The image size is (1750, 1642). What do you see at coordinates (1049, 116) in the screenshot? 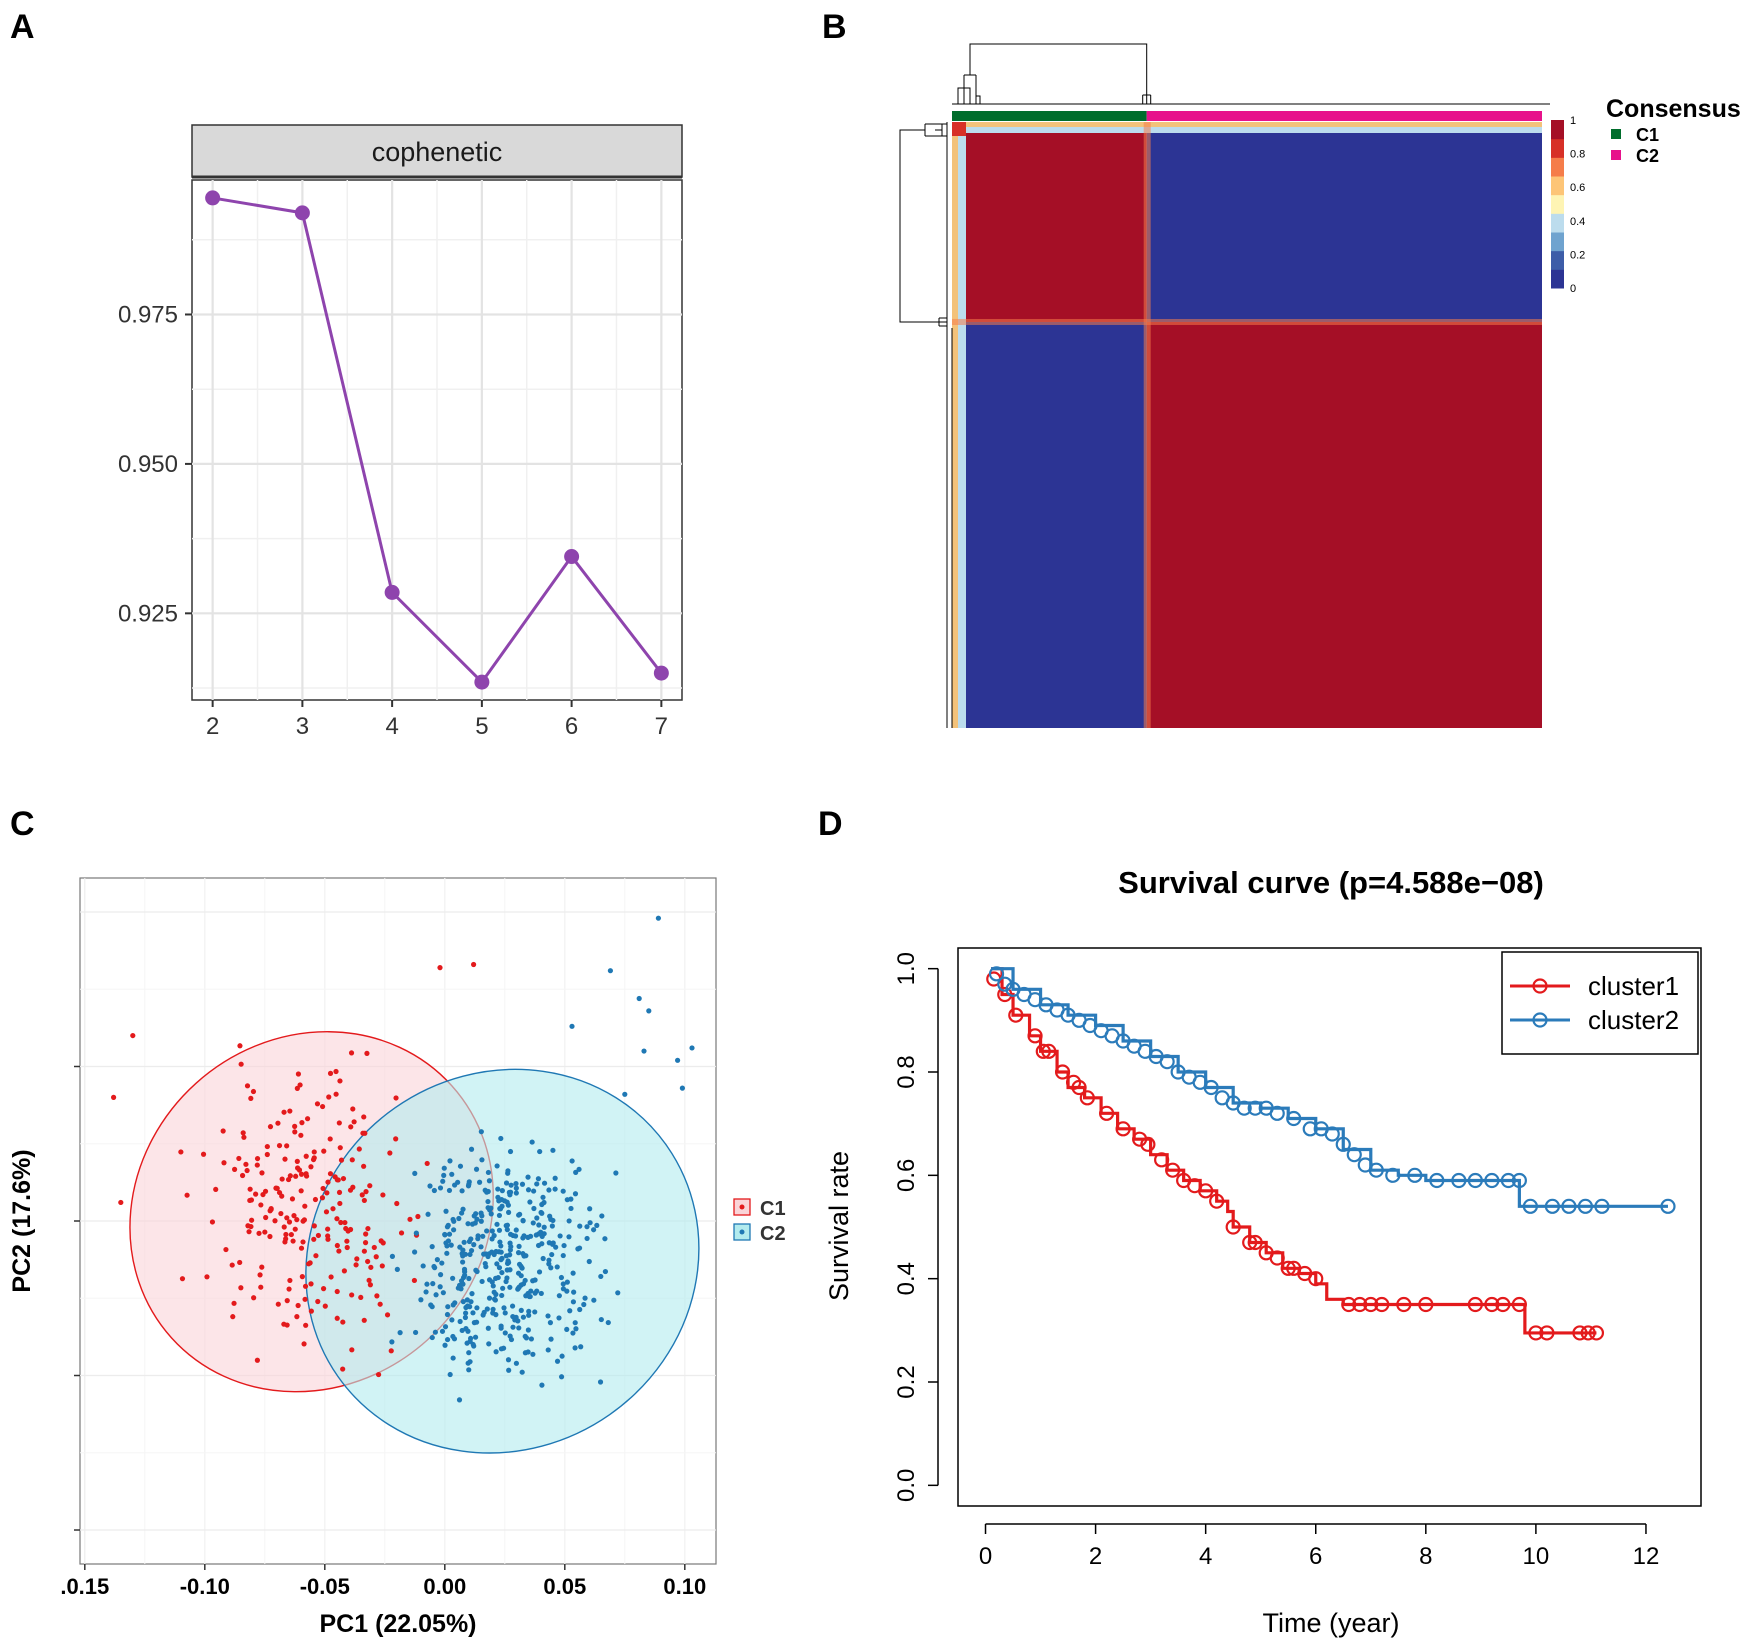
I see `annotation-bar-c1` at bounding box center [1049, 116].